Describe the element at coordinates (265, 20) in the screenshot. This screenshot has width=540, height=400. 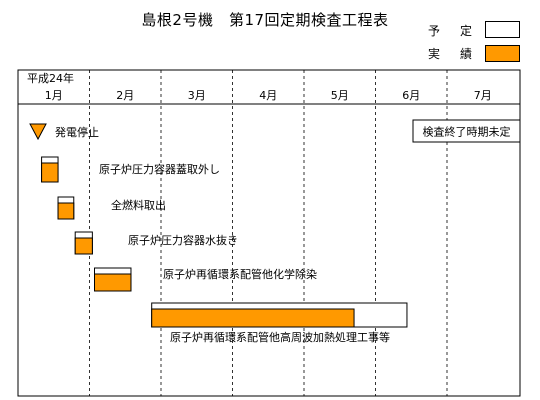
I see `chart-title: 島根2号機 第17回定期検査工程表` at that location.